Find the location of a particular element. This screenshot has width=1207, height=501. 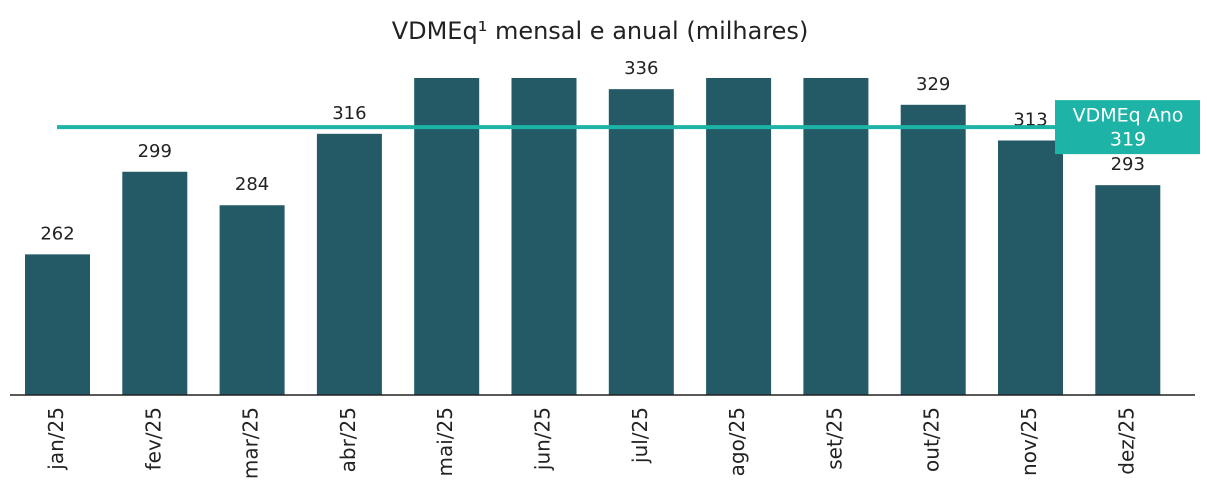

data-label: 336 is located at coordinates (641, 68).